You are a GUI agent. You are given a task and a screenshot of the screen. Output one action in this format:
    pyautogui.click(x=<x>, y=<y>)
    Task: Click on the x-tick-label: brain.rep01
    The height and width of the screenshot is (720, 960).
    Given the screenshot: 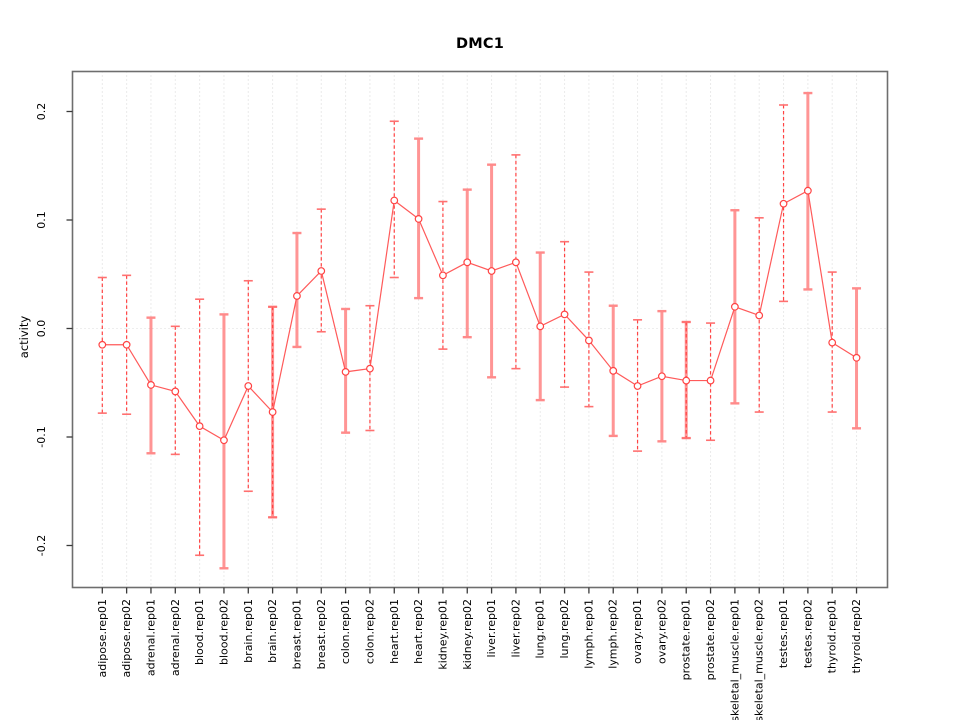 What is the action you would take?
    pyautogui.click(x=248, y=631)
    